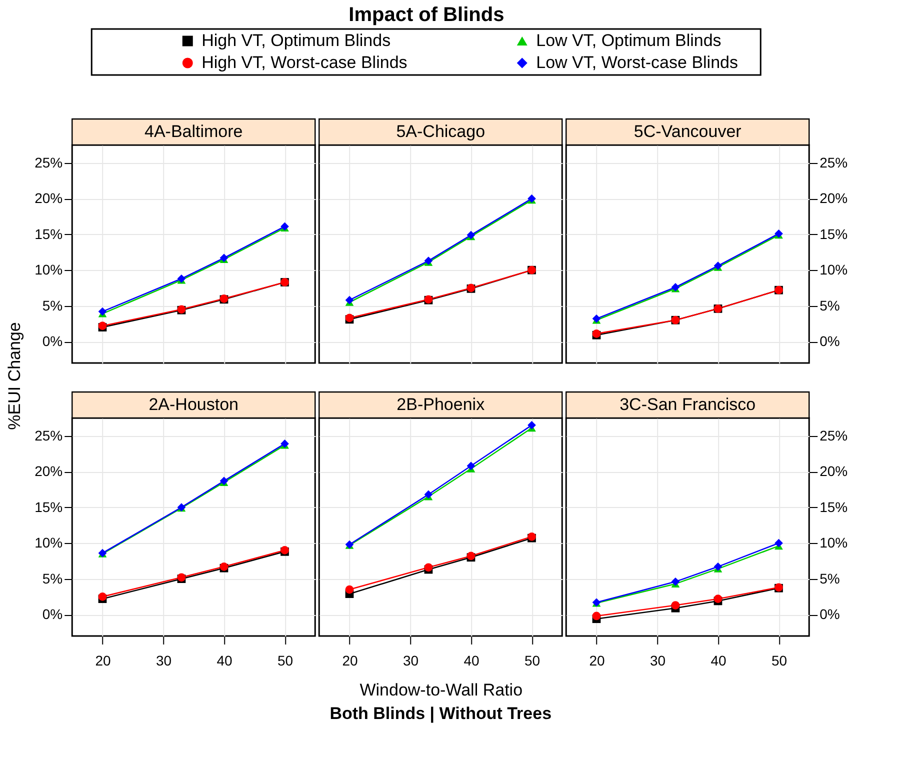  What do you see at coordinates (441, 713) in the screenshot?
I see `text: Both Blinds | Without Trees` at bounding box center [441, 713].